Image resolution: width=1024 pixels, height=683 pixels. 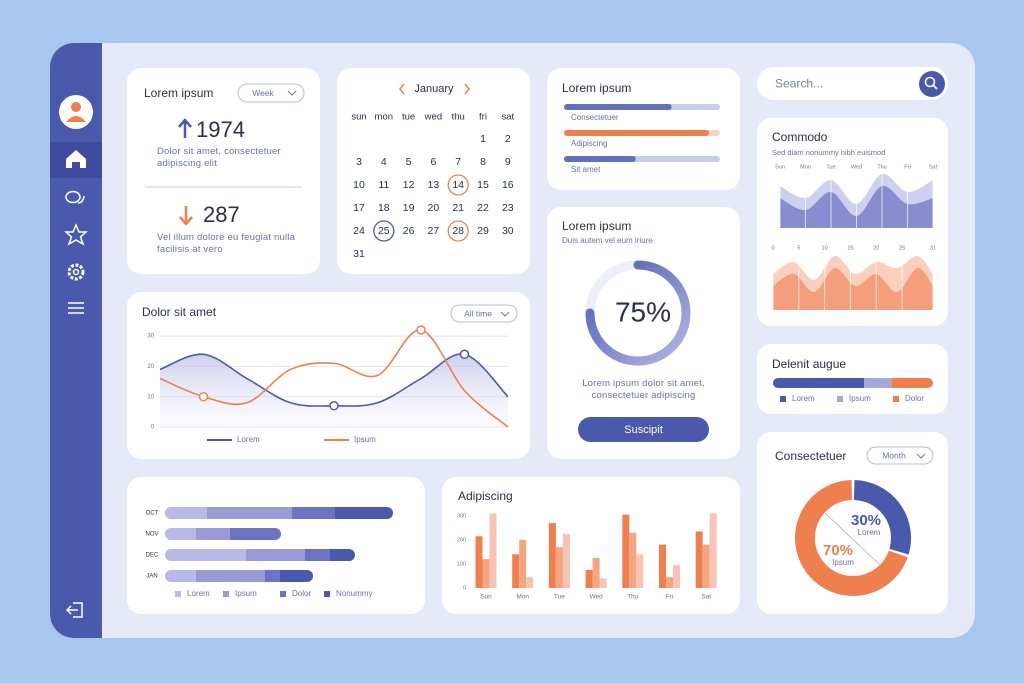 What do you see at coordinates (483, 231) in the screenshot?
I see `day: 29` at bounding box center [483, 231].